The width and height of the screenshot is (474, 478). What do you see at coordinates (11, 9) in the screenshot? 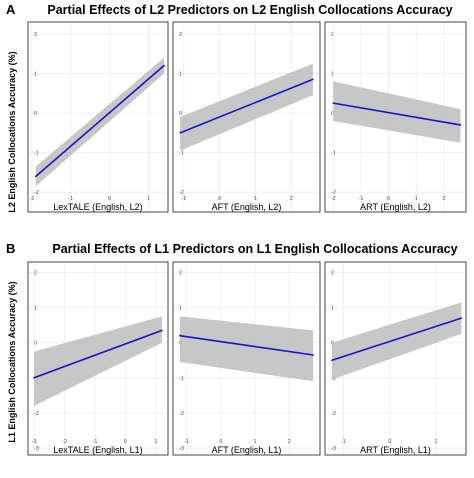
I see `panel-letter-a: A` at bounding box center [11, 9].